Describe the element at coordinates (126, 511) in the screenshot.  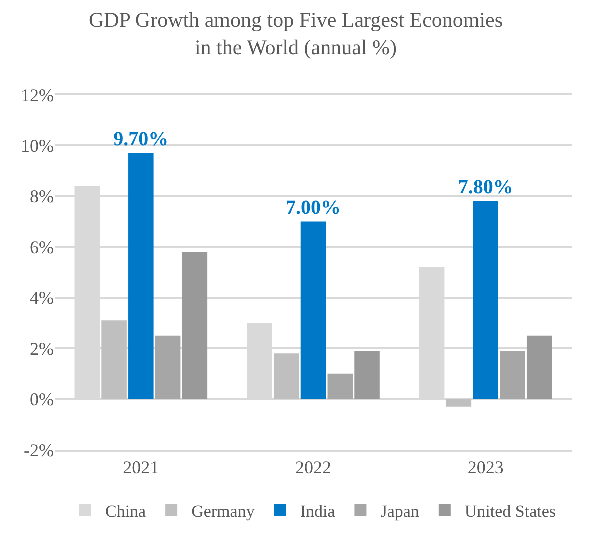
I see `legend-label: China` at that location.